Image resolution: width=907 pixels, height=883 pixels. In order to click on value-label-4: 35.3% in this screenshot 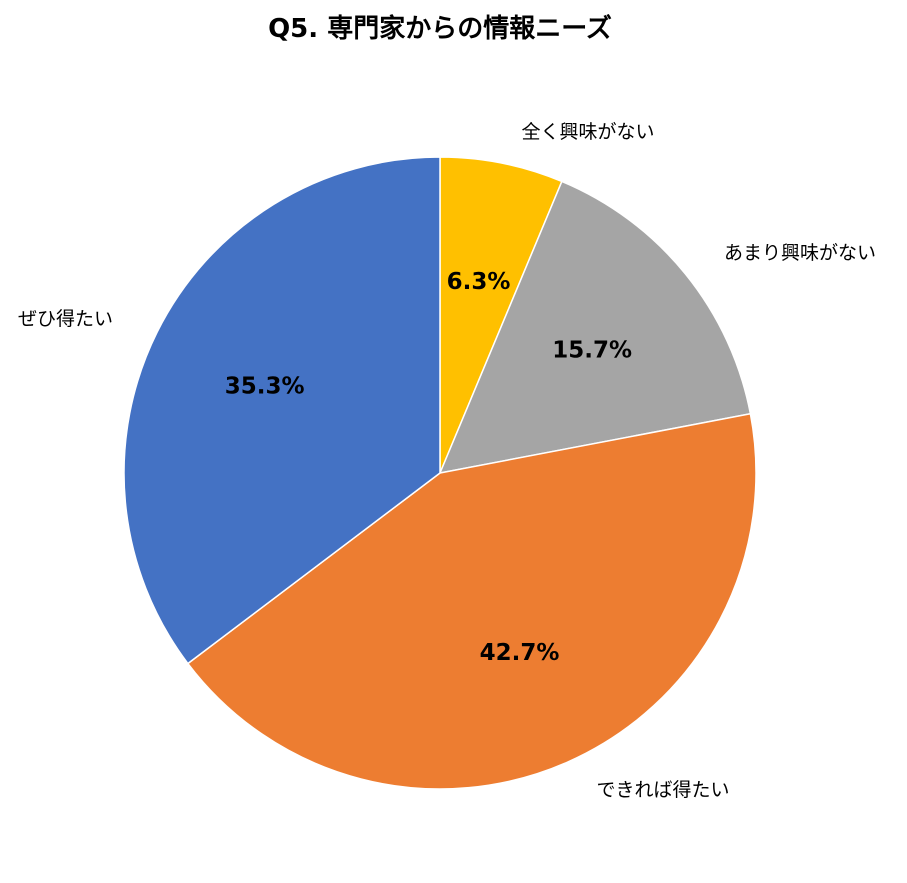, I will do `click(265, 387)`.